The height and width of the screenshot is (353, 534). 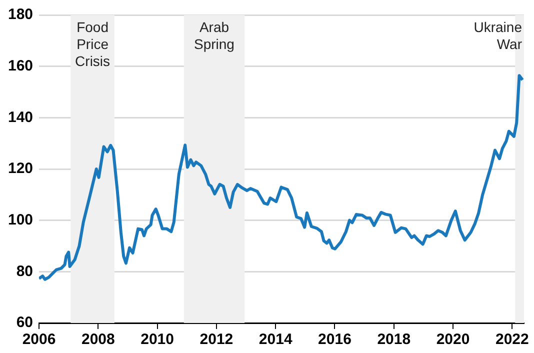 I want to click on x-tick-label: 2006, so click(x=39, y=339).